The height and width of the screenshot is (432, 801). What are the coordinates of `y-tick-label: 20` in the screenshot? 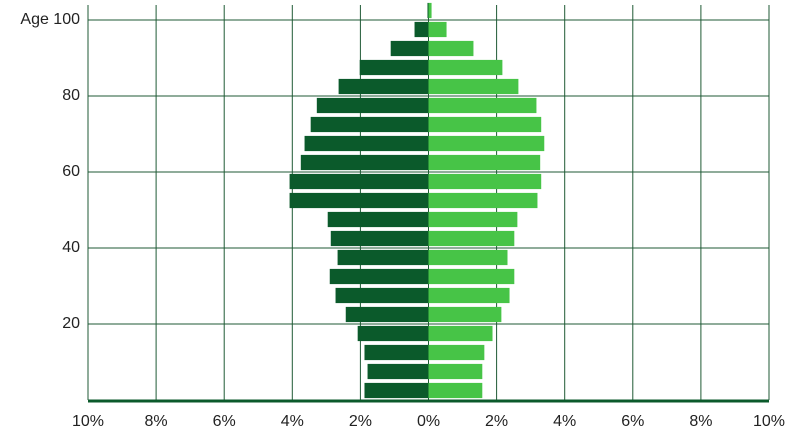 It's located at (71, 323).